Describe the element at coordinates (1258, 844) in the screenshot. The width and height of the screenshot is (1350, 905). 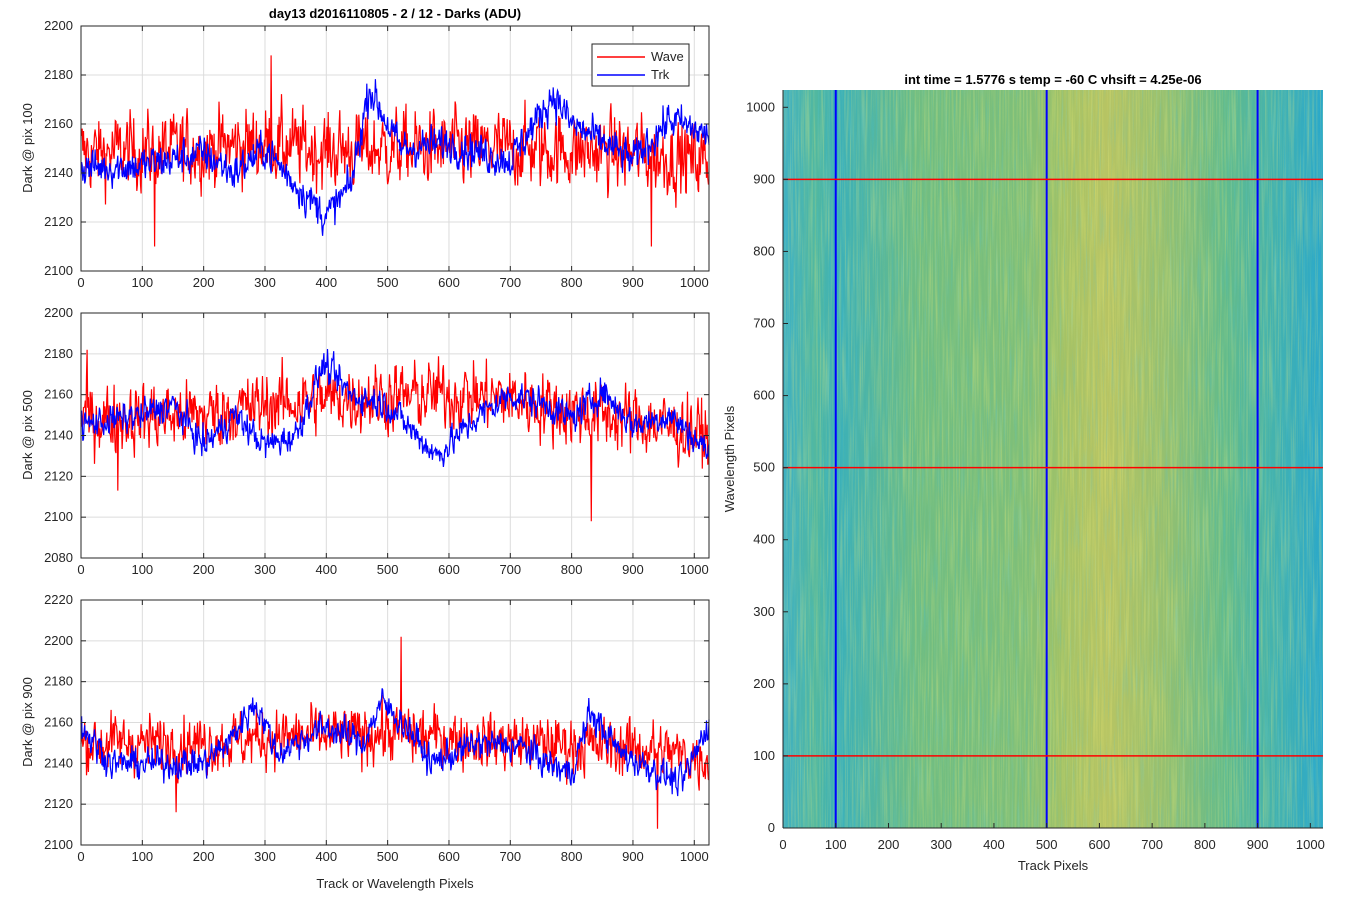
I see `heatmap-x-tick-label: 900` at that location.